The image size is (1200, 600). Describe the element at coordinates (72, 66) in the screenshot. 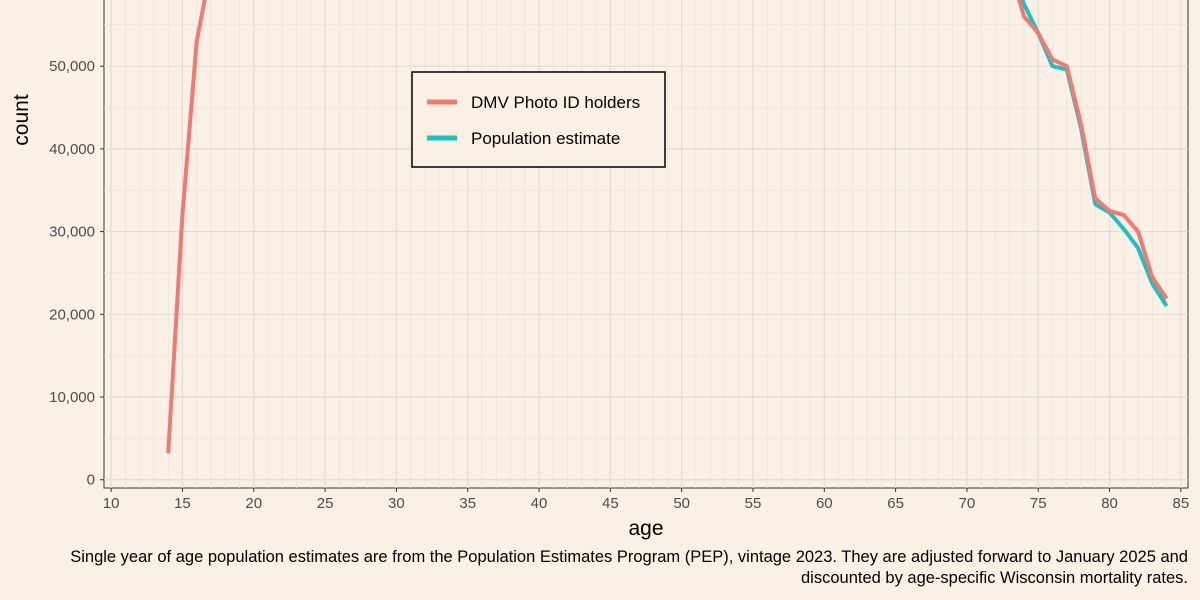

I see `y-tick-label: 50,000` at that location.